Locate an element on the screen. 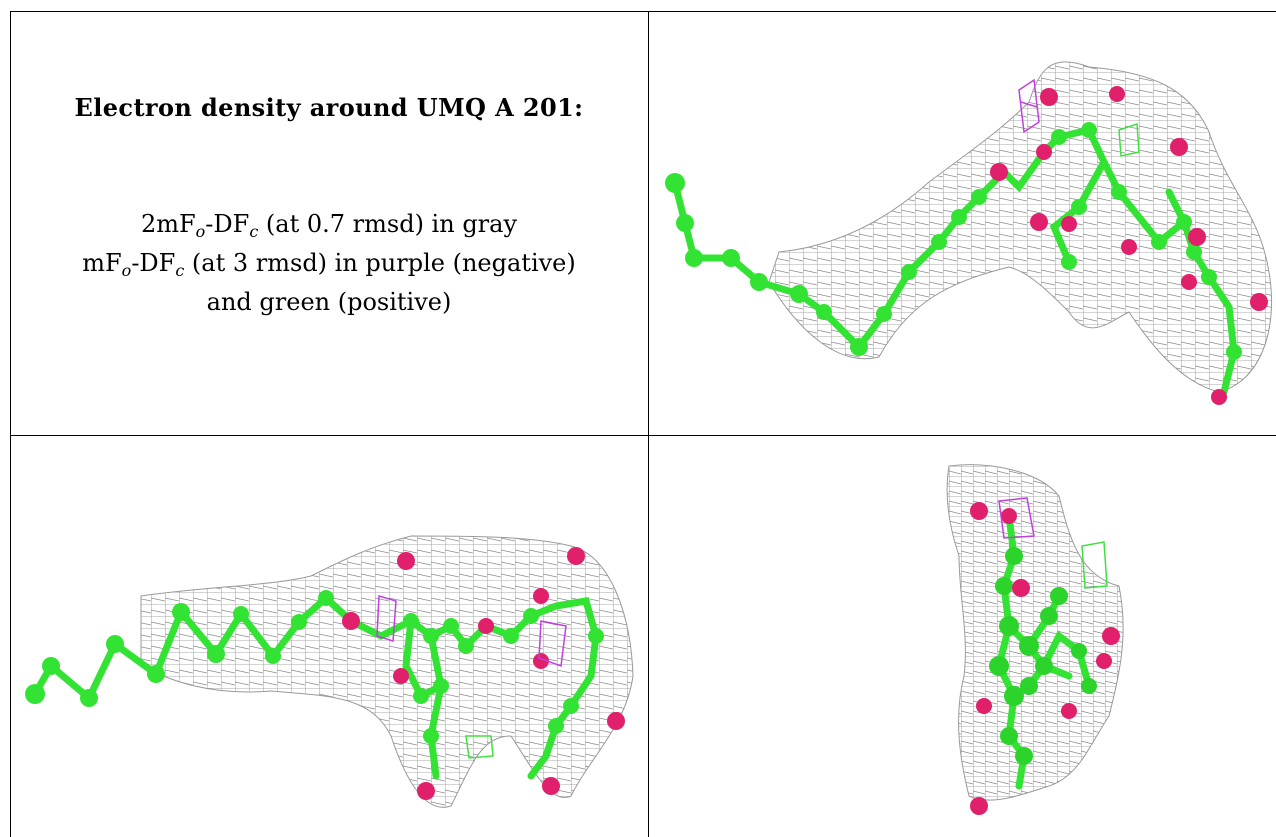 The image size is (1276, 837). divider-vertical is located at coordinates (648, 424).